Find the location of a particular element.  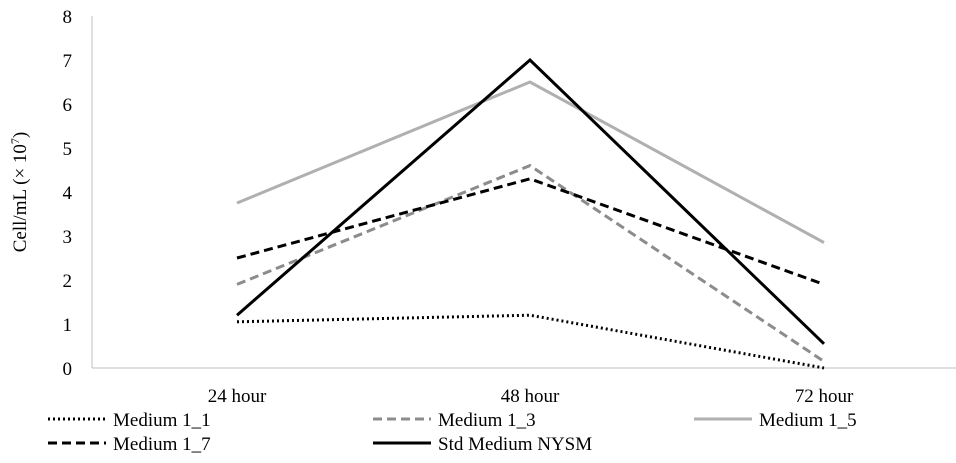

legend-label: Medium 1_3 is located at coordinates (487, 420).